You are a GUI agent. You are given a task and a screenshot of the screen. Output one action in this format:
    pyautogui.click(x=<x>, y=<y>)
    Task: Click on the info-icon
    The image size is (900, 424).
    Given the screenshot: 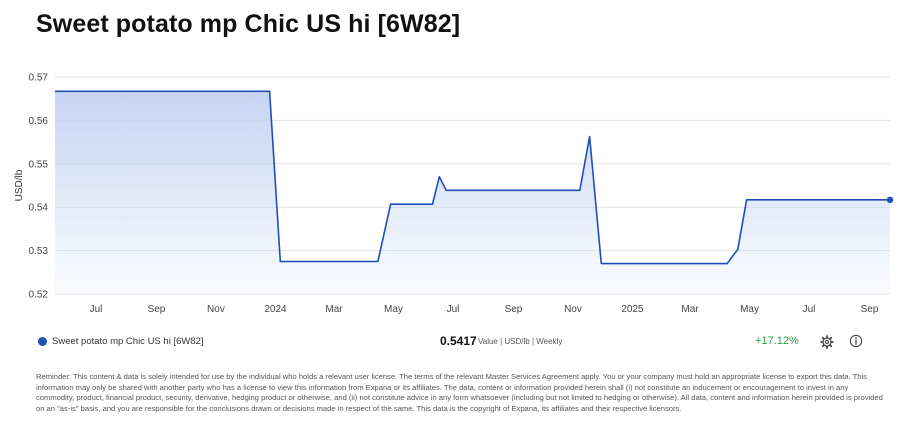 What is the action you would take?
    pyautogui.click(x=856, y=341)
    